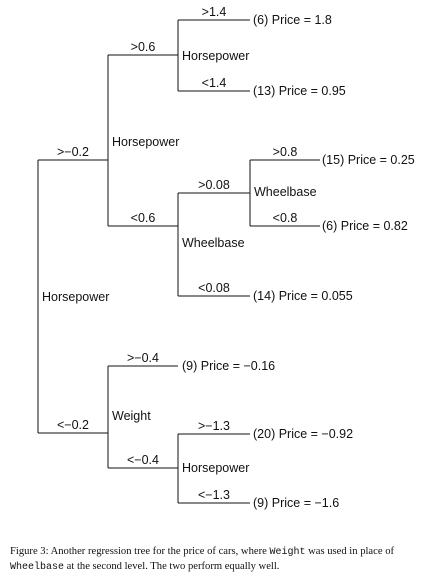 The image size is (433, 576). What do you see at coordinates (145, 142) in the screenshot?
I see `upper-node-label: Horsepower` at bounding box center [145, 142].